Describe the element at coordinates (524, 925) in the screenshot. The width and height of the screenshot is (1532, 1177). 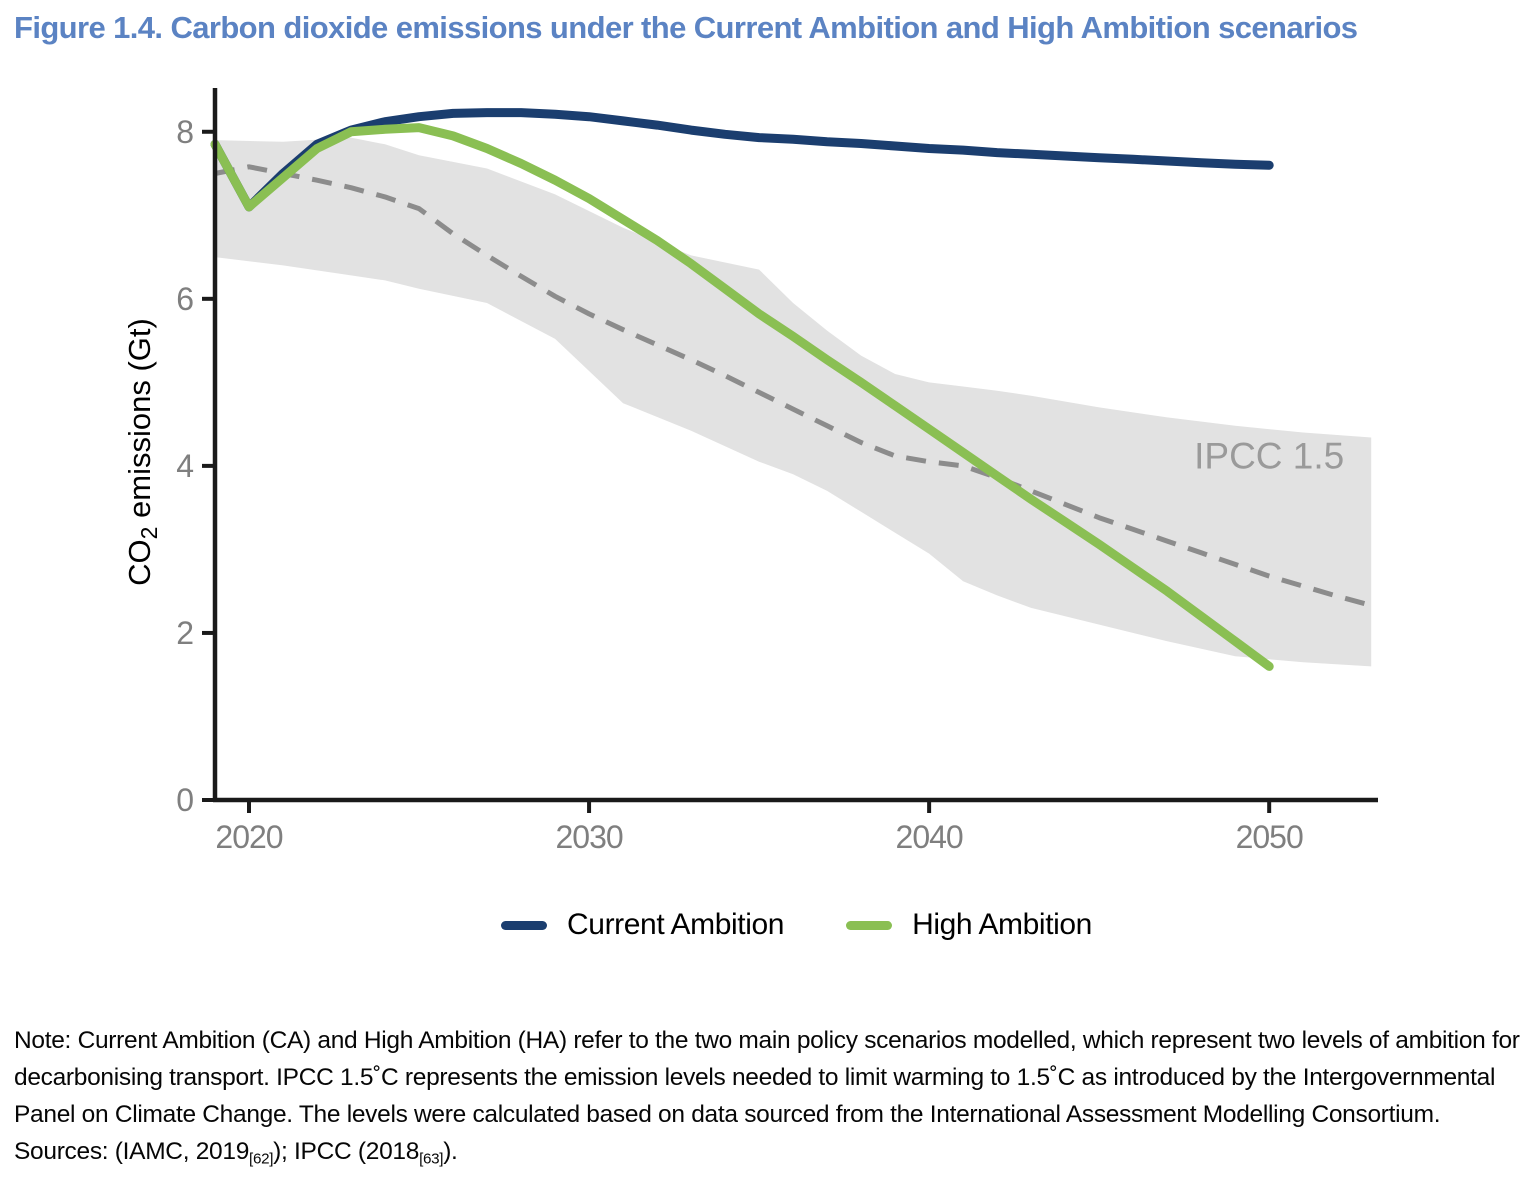
I see `legend-swatch-current-ambition` at that location.